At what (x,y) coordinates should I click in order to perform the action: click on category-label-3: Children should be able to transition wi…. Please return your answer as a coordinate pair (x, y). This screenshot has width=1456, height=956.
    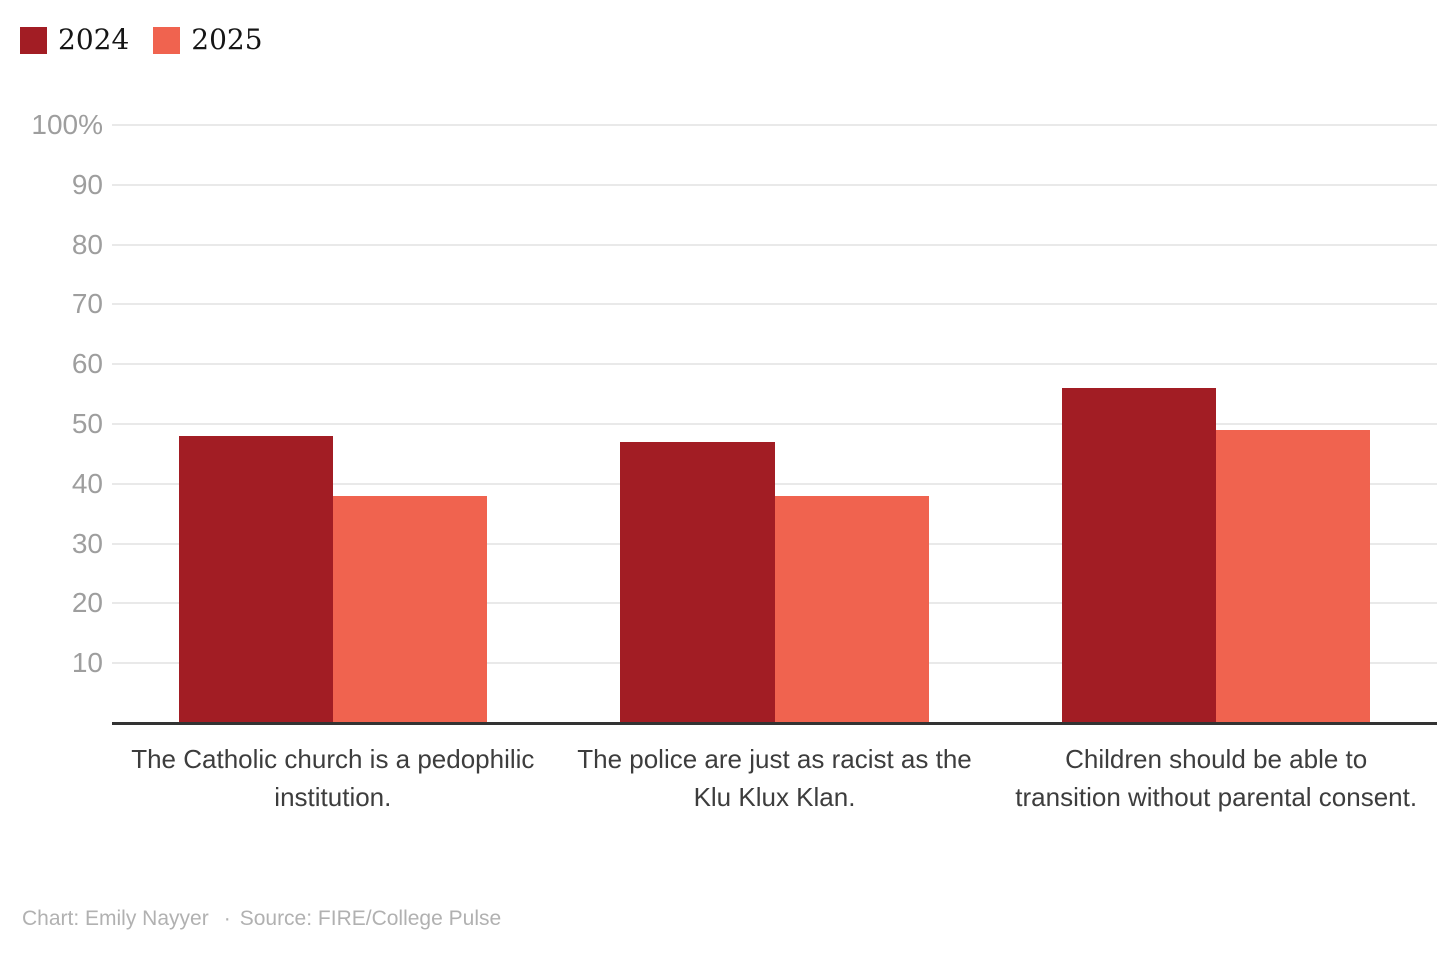
    Looking at the image, I should click on (1216, 778).